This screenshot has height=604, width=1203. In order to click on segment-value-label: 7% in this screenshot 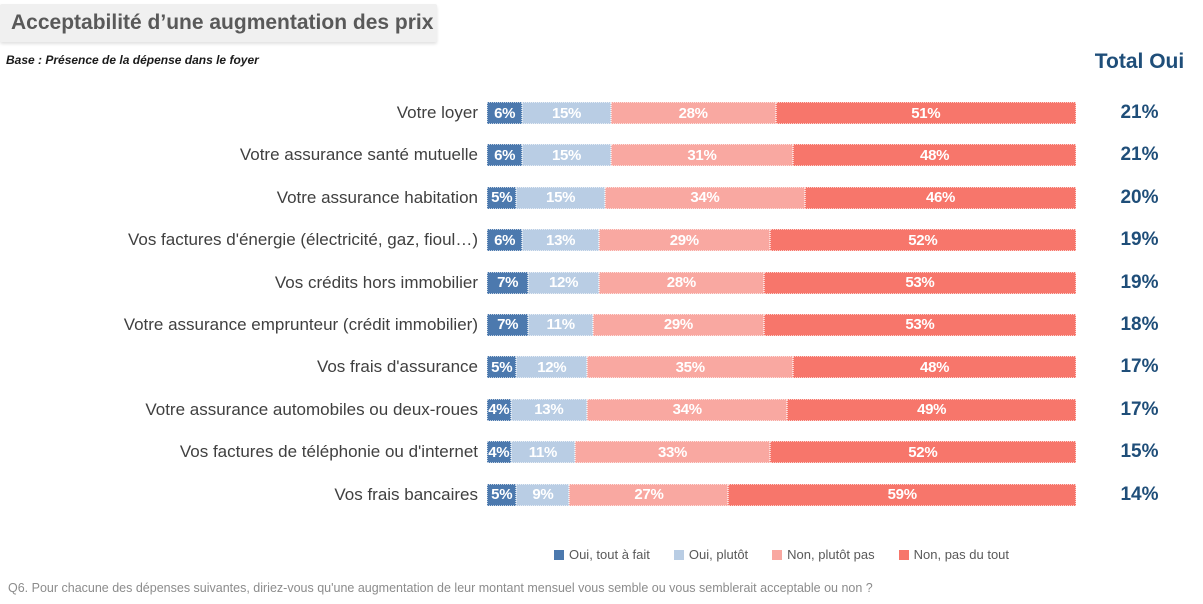, I will do `click(508, 283)`.